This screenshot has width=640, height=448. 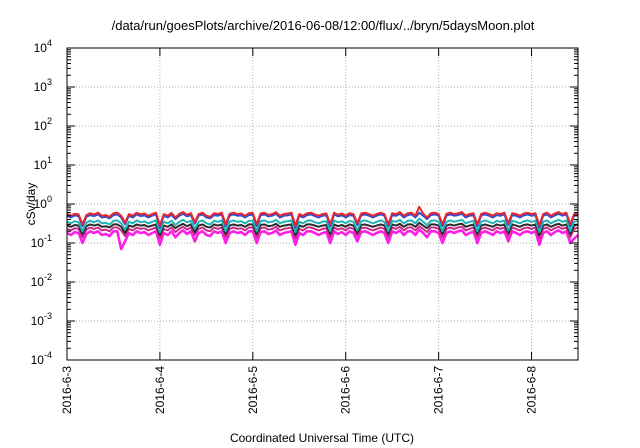 What do you see at coordinates (49, 43) in the screenshot?
I see `y-tick-exponent: 4` at bounding box center [49, 43].